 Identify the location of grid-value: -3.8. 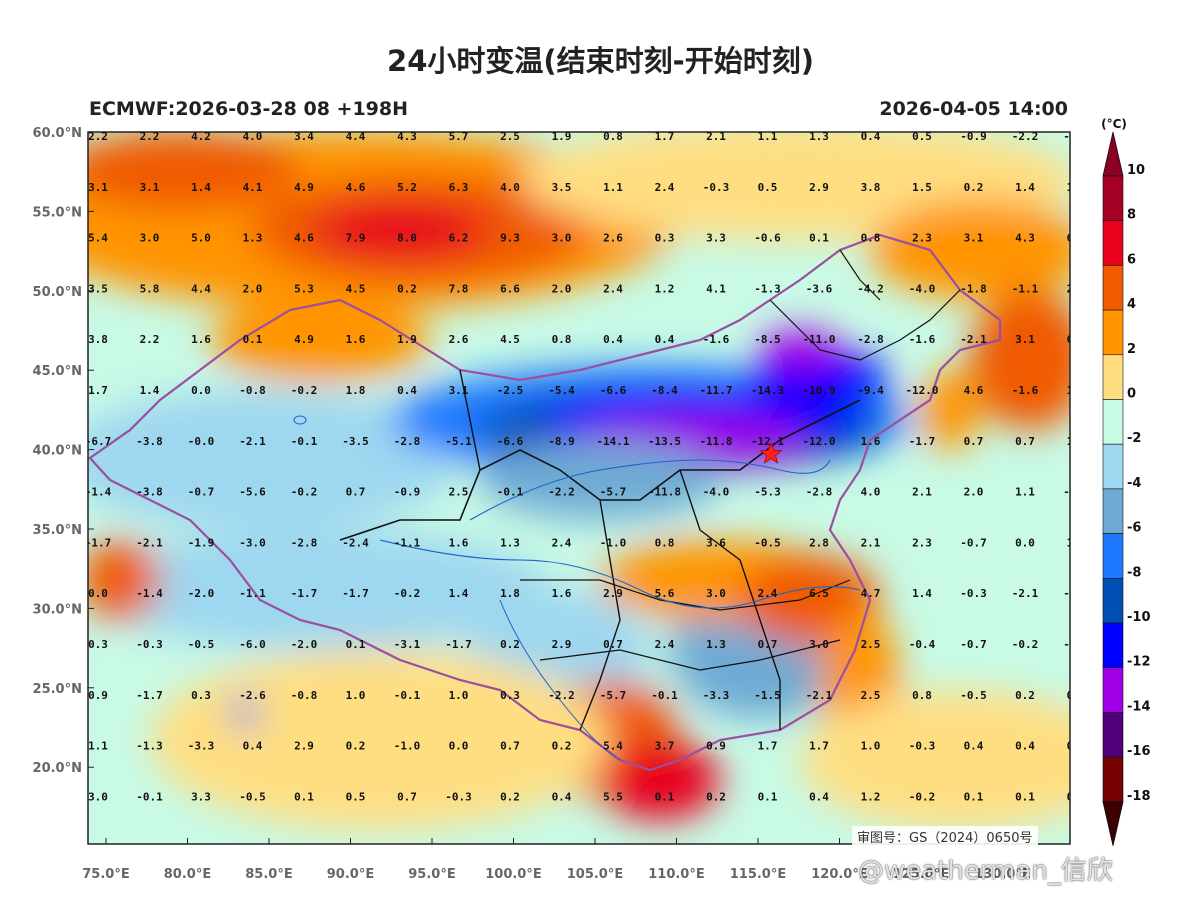
(149, 492).